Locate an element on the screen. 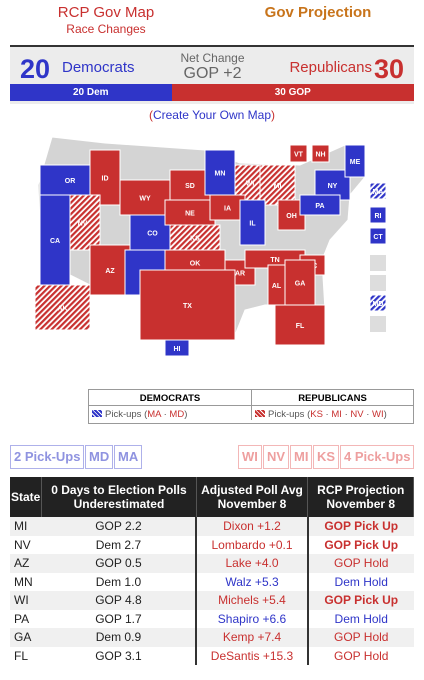 The width and height of the screenshot is (424, 680). row: NV Dem 2.7 Lombardo +0.1 GOP Pick Up is located at coordinates (212, 544).